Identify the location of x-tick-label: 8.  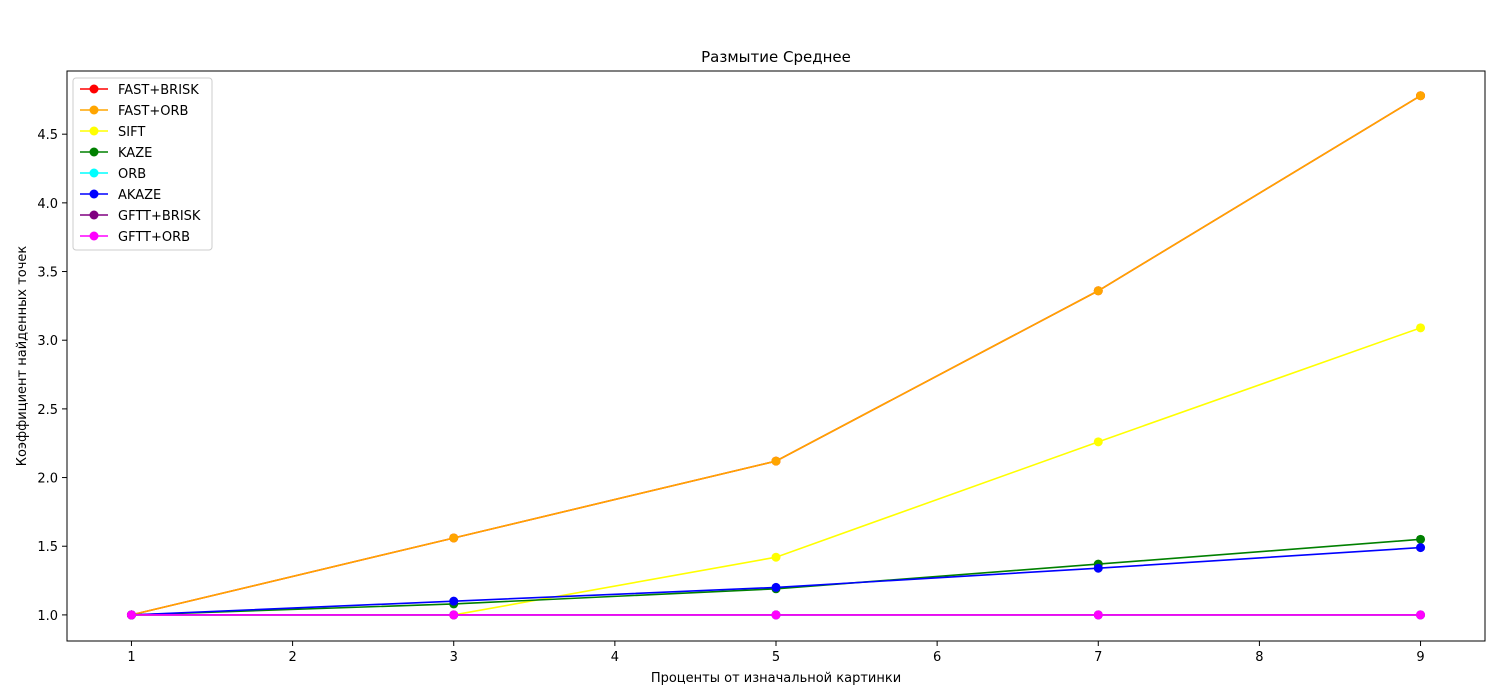
(1259, 657).